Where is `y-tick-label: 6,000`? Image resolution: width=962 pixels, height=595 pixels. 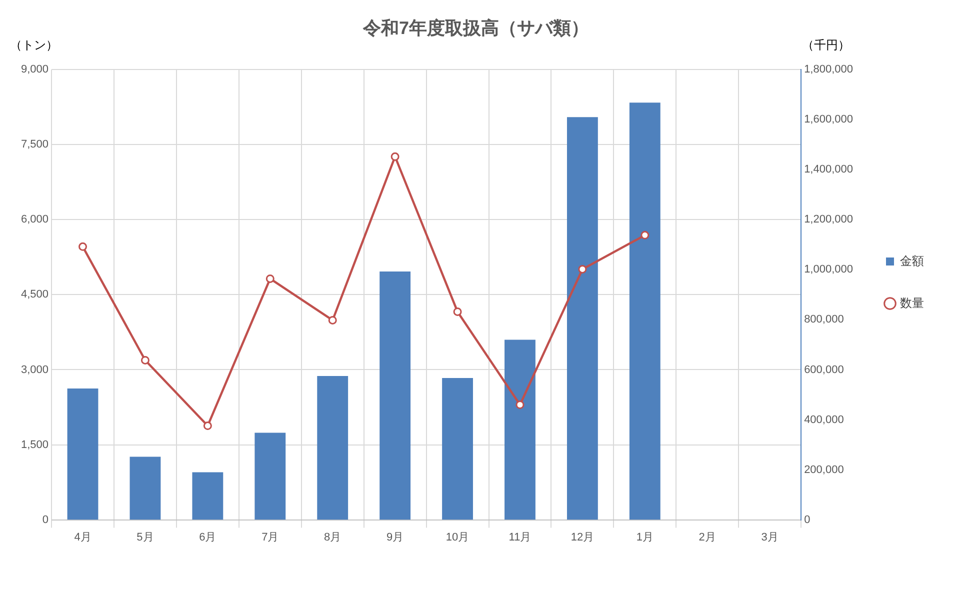 y-tick-label: 6,000 is located at coordinates (34, 220).